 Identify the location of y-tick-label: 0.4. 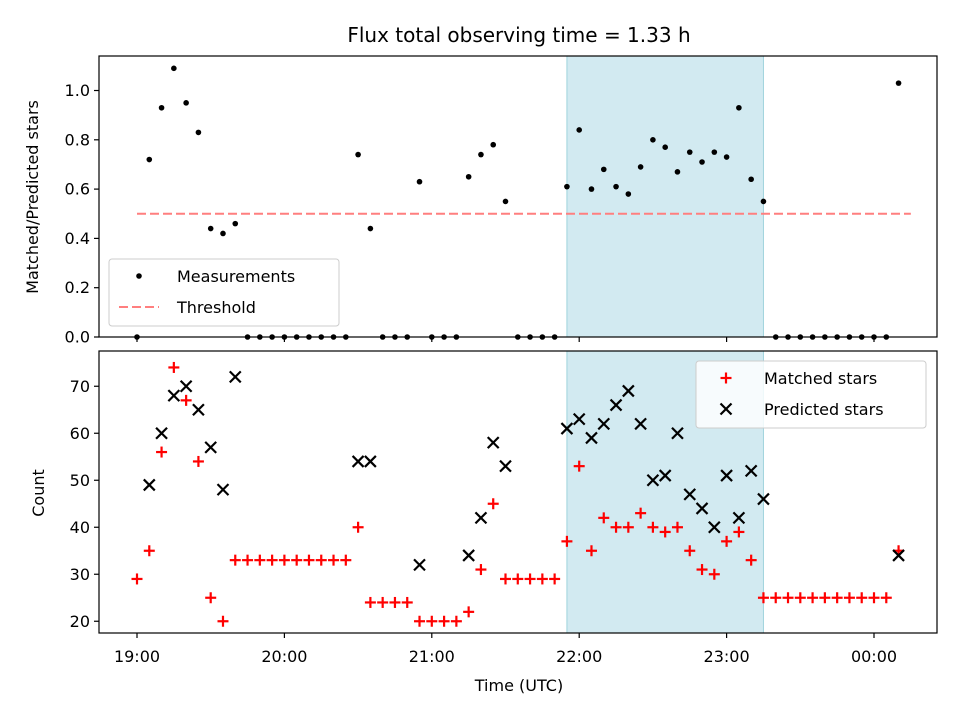
(77, 238).